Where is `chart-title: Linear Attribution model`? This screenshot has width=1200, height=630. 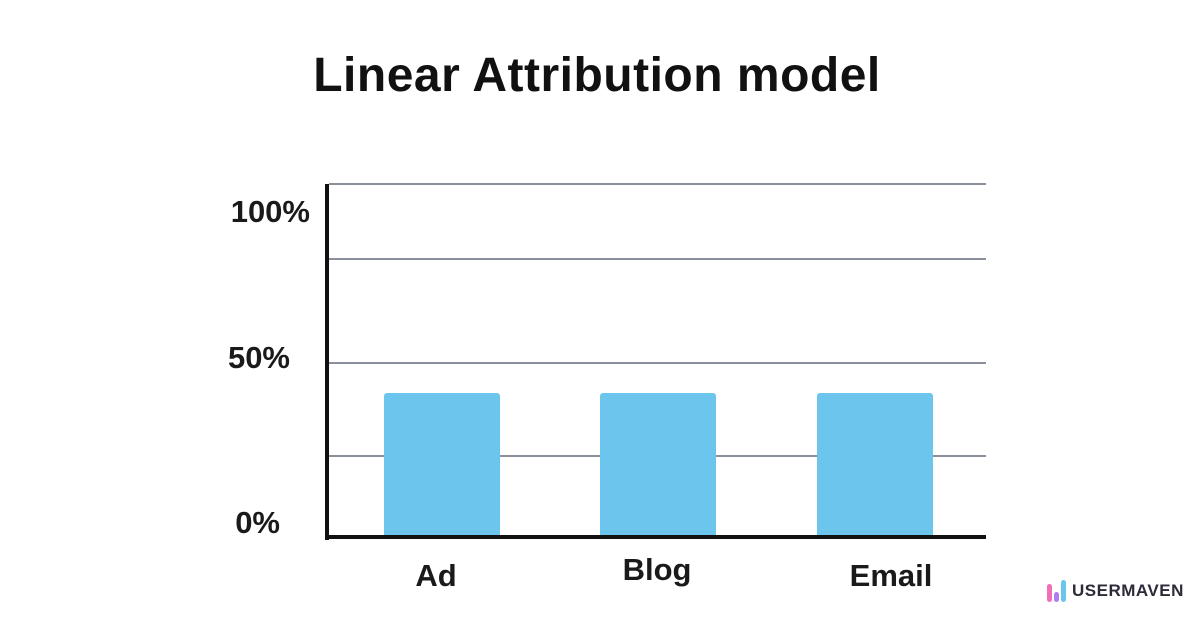
chart-title: Linear Attribution model is located at coordinates (597, 75).